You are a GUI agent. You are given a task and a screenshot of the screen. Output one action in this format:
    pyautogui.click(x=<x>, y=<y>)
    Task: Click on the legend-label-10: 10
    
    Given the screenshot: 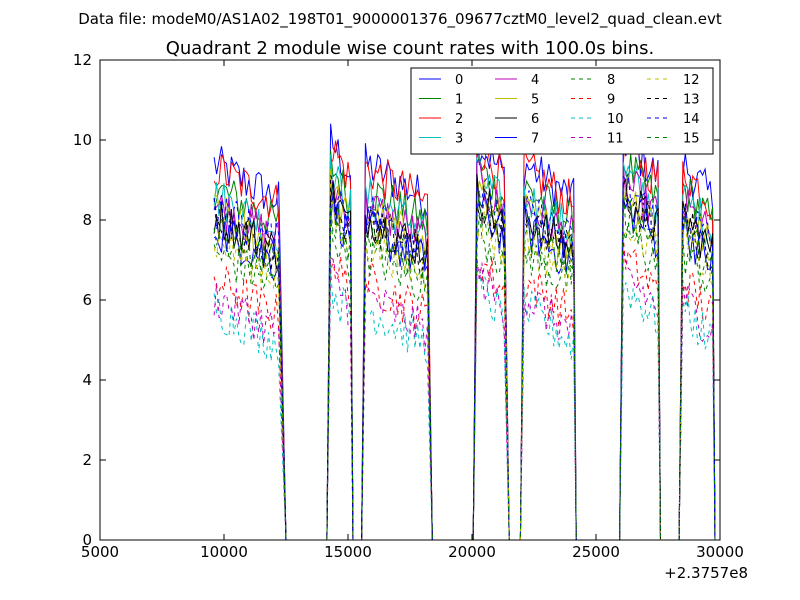 What is the action you would take?
    pyautogui.click(x=615, y=119)
    